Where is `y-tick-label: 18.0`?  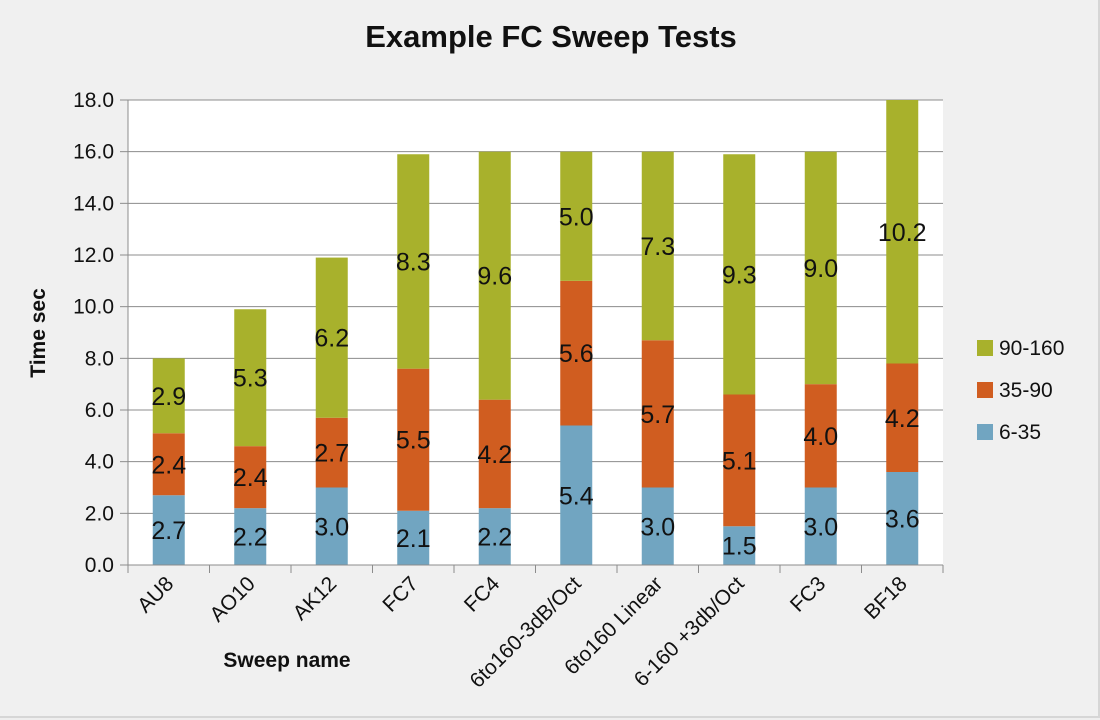 y-tick-label: 18.0 is located at coordinates (93, 100).